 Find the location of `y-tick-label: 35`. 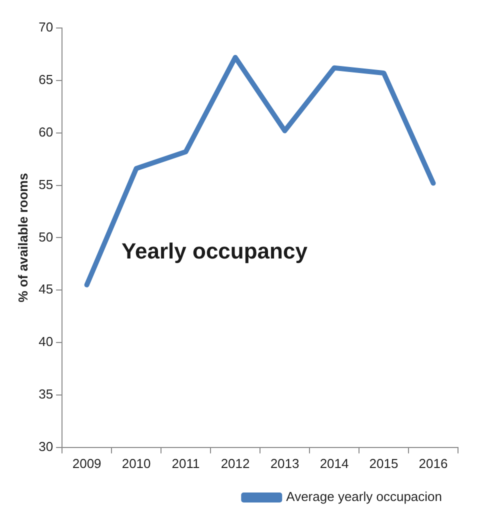

y-tick-label: 35 is located at coordinates (46, 394).